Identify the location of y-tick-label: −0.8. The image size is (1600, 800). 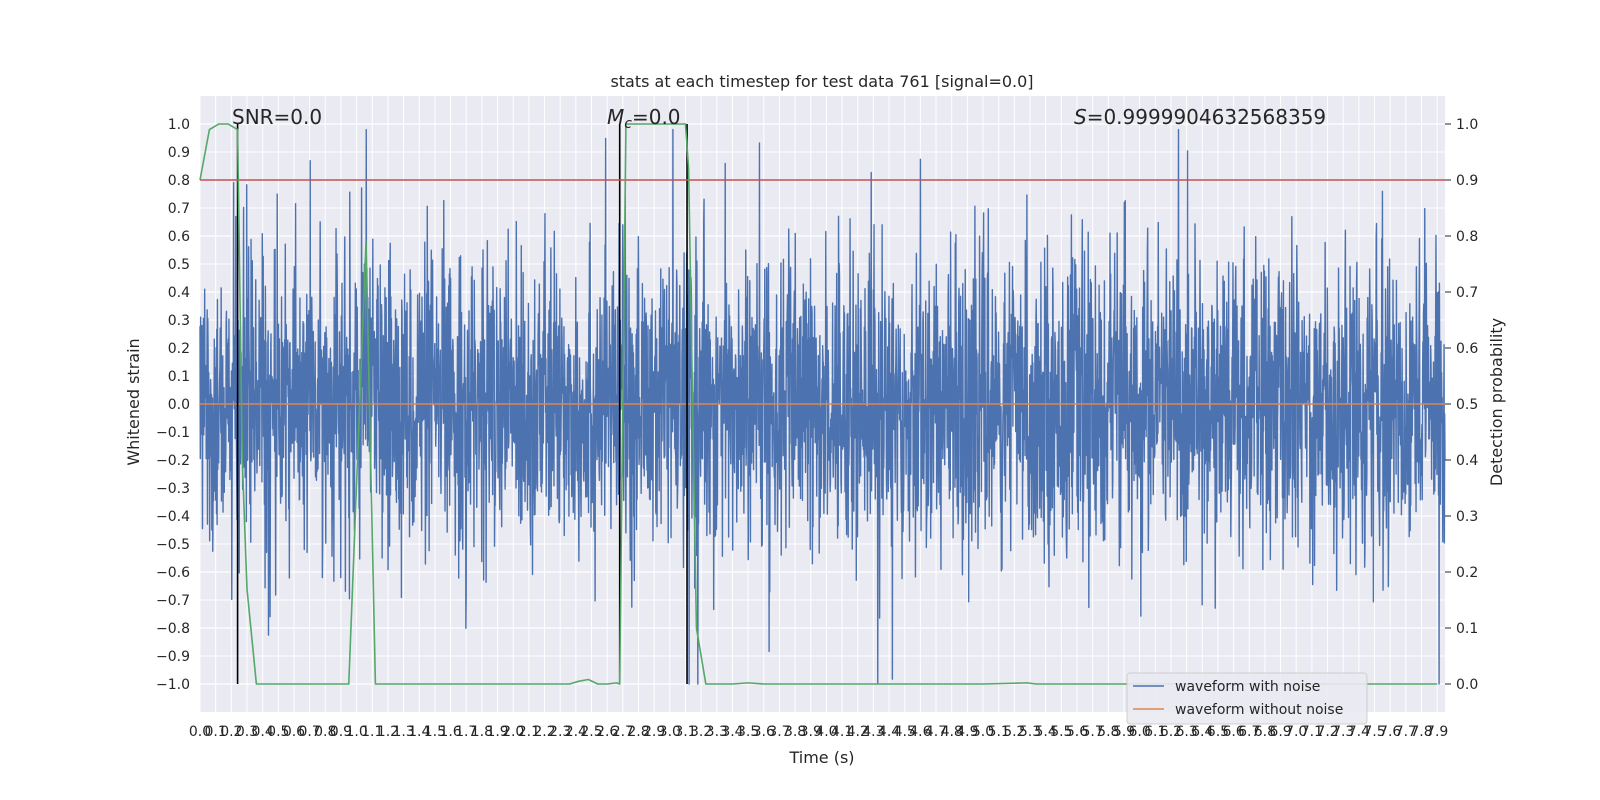
(173, 629).